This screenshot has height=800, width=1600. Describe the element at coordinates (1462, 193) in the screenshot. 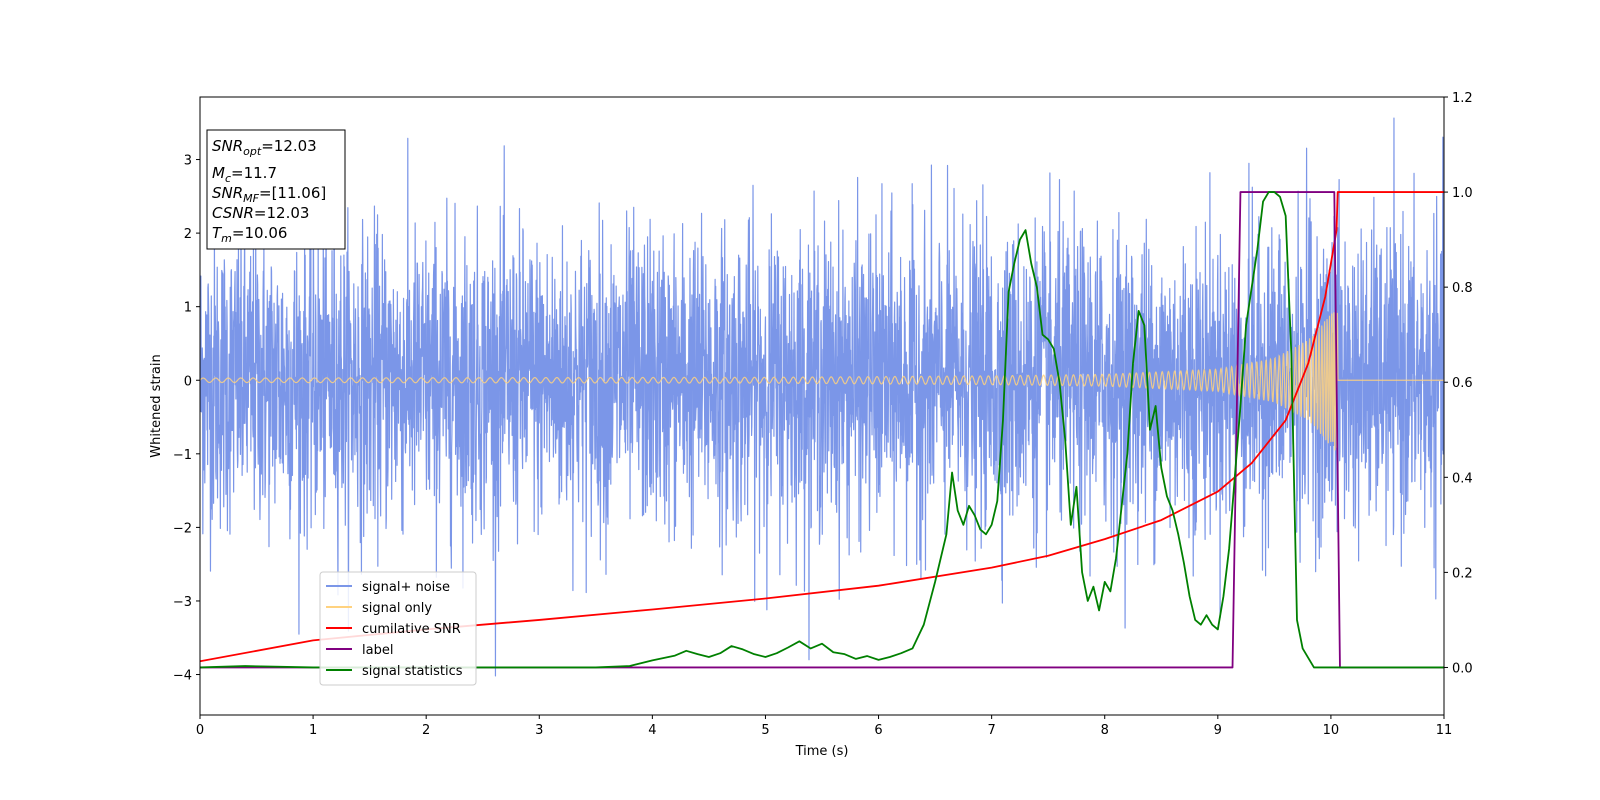

I see `y2-tick-label: 1.0` at that location.